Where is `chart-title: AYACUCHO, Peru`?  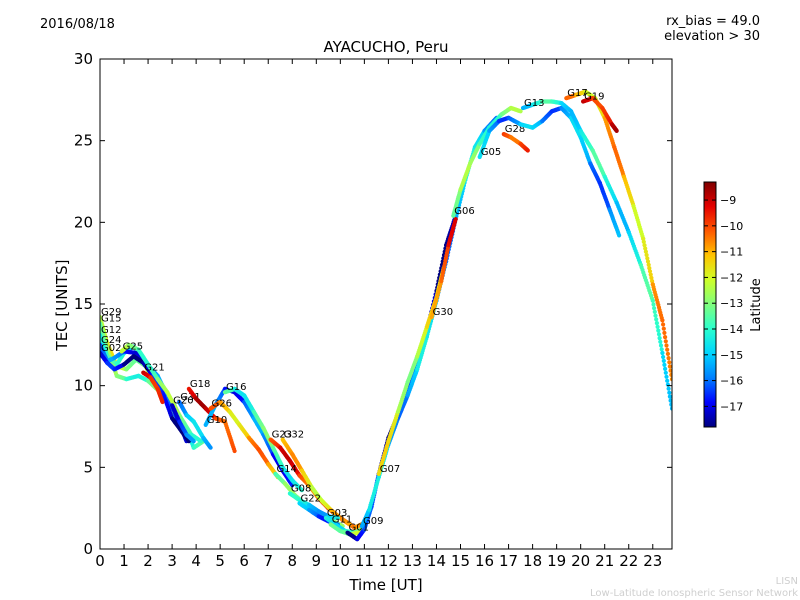 chart-title: AYACUCHO, Peru is located at coordinates (385, 47).